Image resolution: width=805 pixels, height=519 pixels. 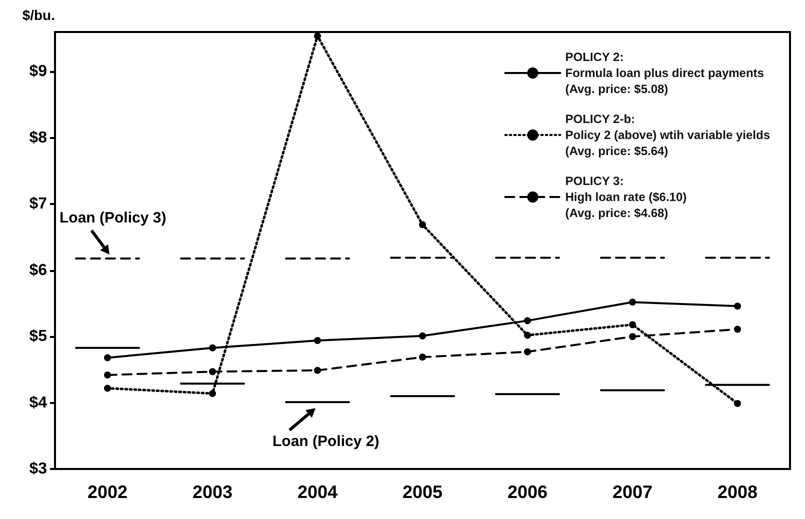 What do you see at coordinates (38, 469) in the screenshot?
I see `y-tick-label: $3` at bounding box center [38, 469].